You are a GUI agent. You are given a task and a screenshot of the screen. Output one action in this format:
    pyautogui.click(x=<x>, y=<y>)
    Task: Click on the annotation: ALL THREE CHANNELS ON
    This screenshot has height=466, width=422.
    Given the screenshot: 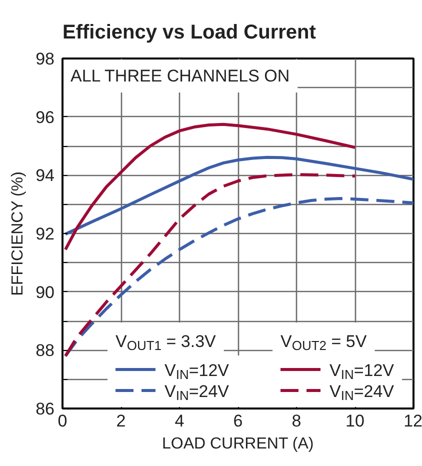 What is the action you would take?
    pyautogui.click(x=180, y=76)
    